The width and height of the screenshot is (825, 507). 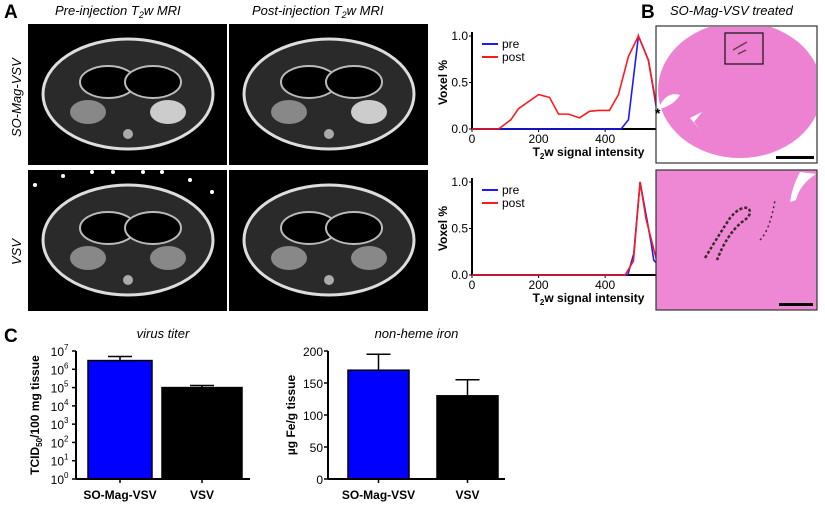 I want to click on y-tick-exponent: 3, so click(x=66, y=420).